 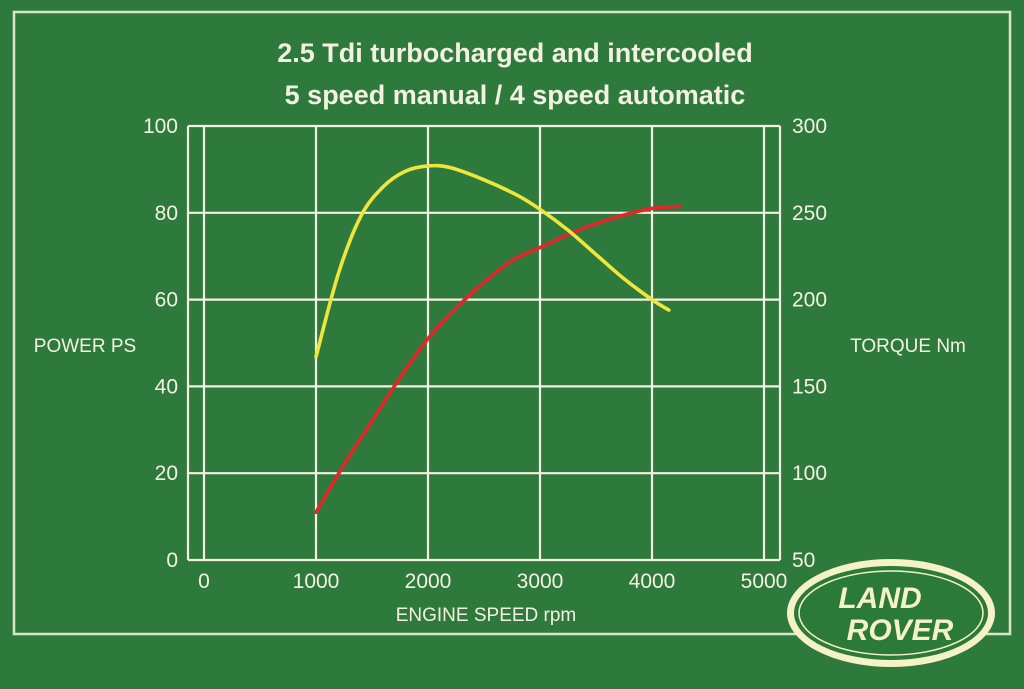 What do you see at coordinates (900, 630) in the screenshot?
I see `logo-text-rover: ROVER` at bounding box center [900, 630].